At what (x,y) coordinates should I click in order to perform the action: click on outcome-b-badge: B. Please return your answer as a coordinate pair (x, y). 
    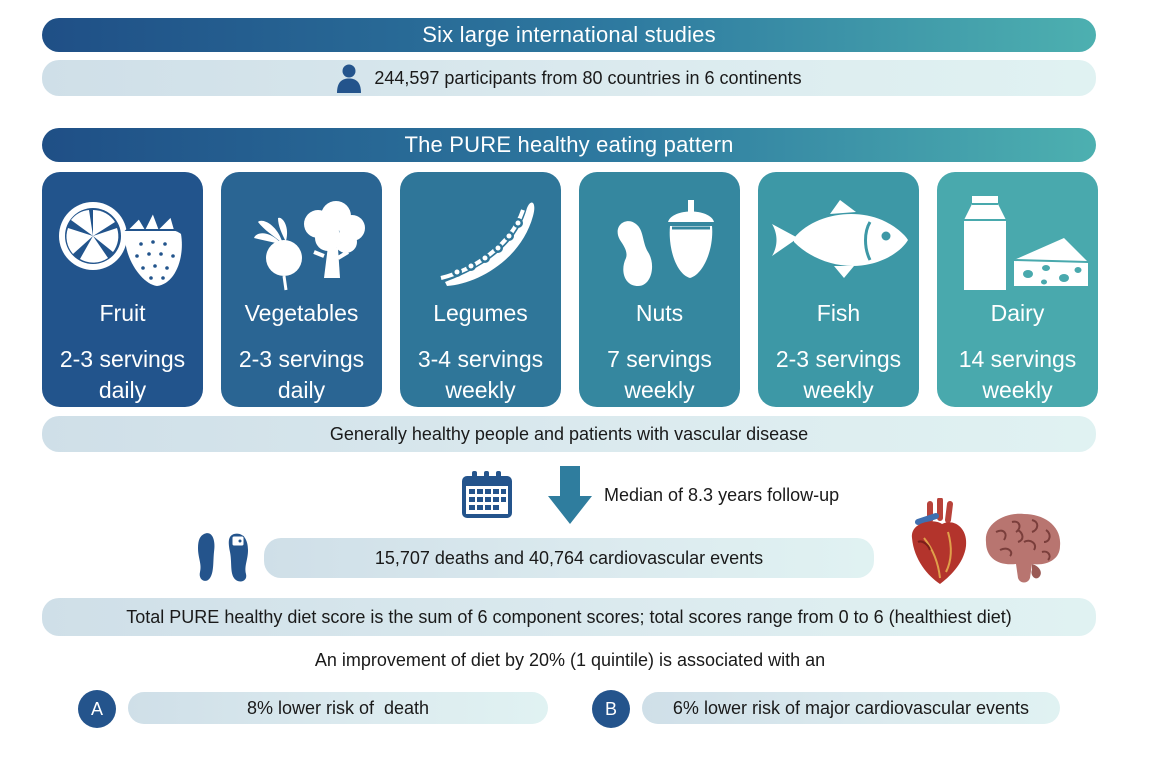
    Looking at the image, I should click on (611, 709).